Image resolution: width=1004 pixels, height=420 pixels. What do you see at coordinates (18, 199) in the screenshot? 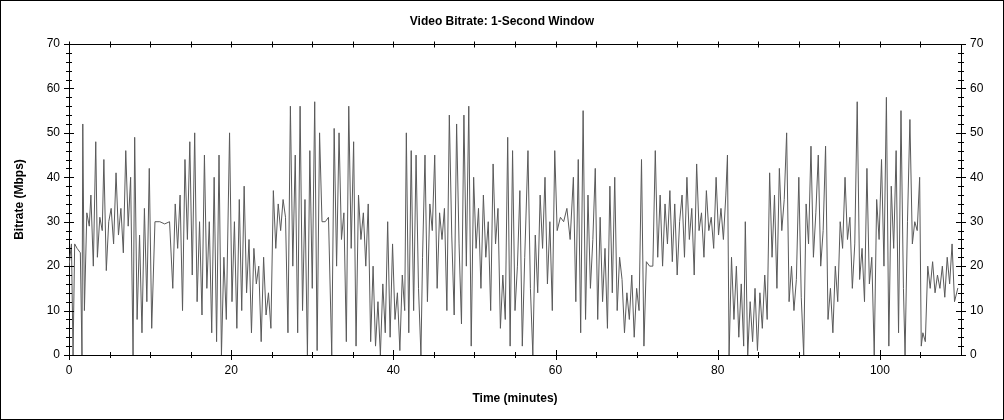
I see `y-axis-title: Bitrate (Mbps)` at bounding box center [18, 199].